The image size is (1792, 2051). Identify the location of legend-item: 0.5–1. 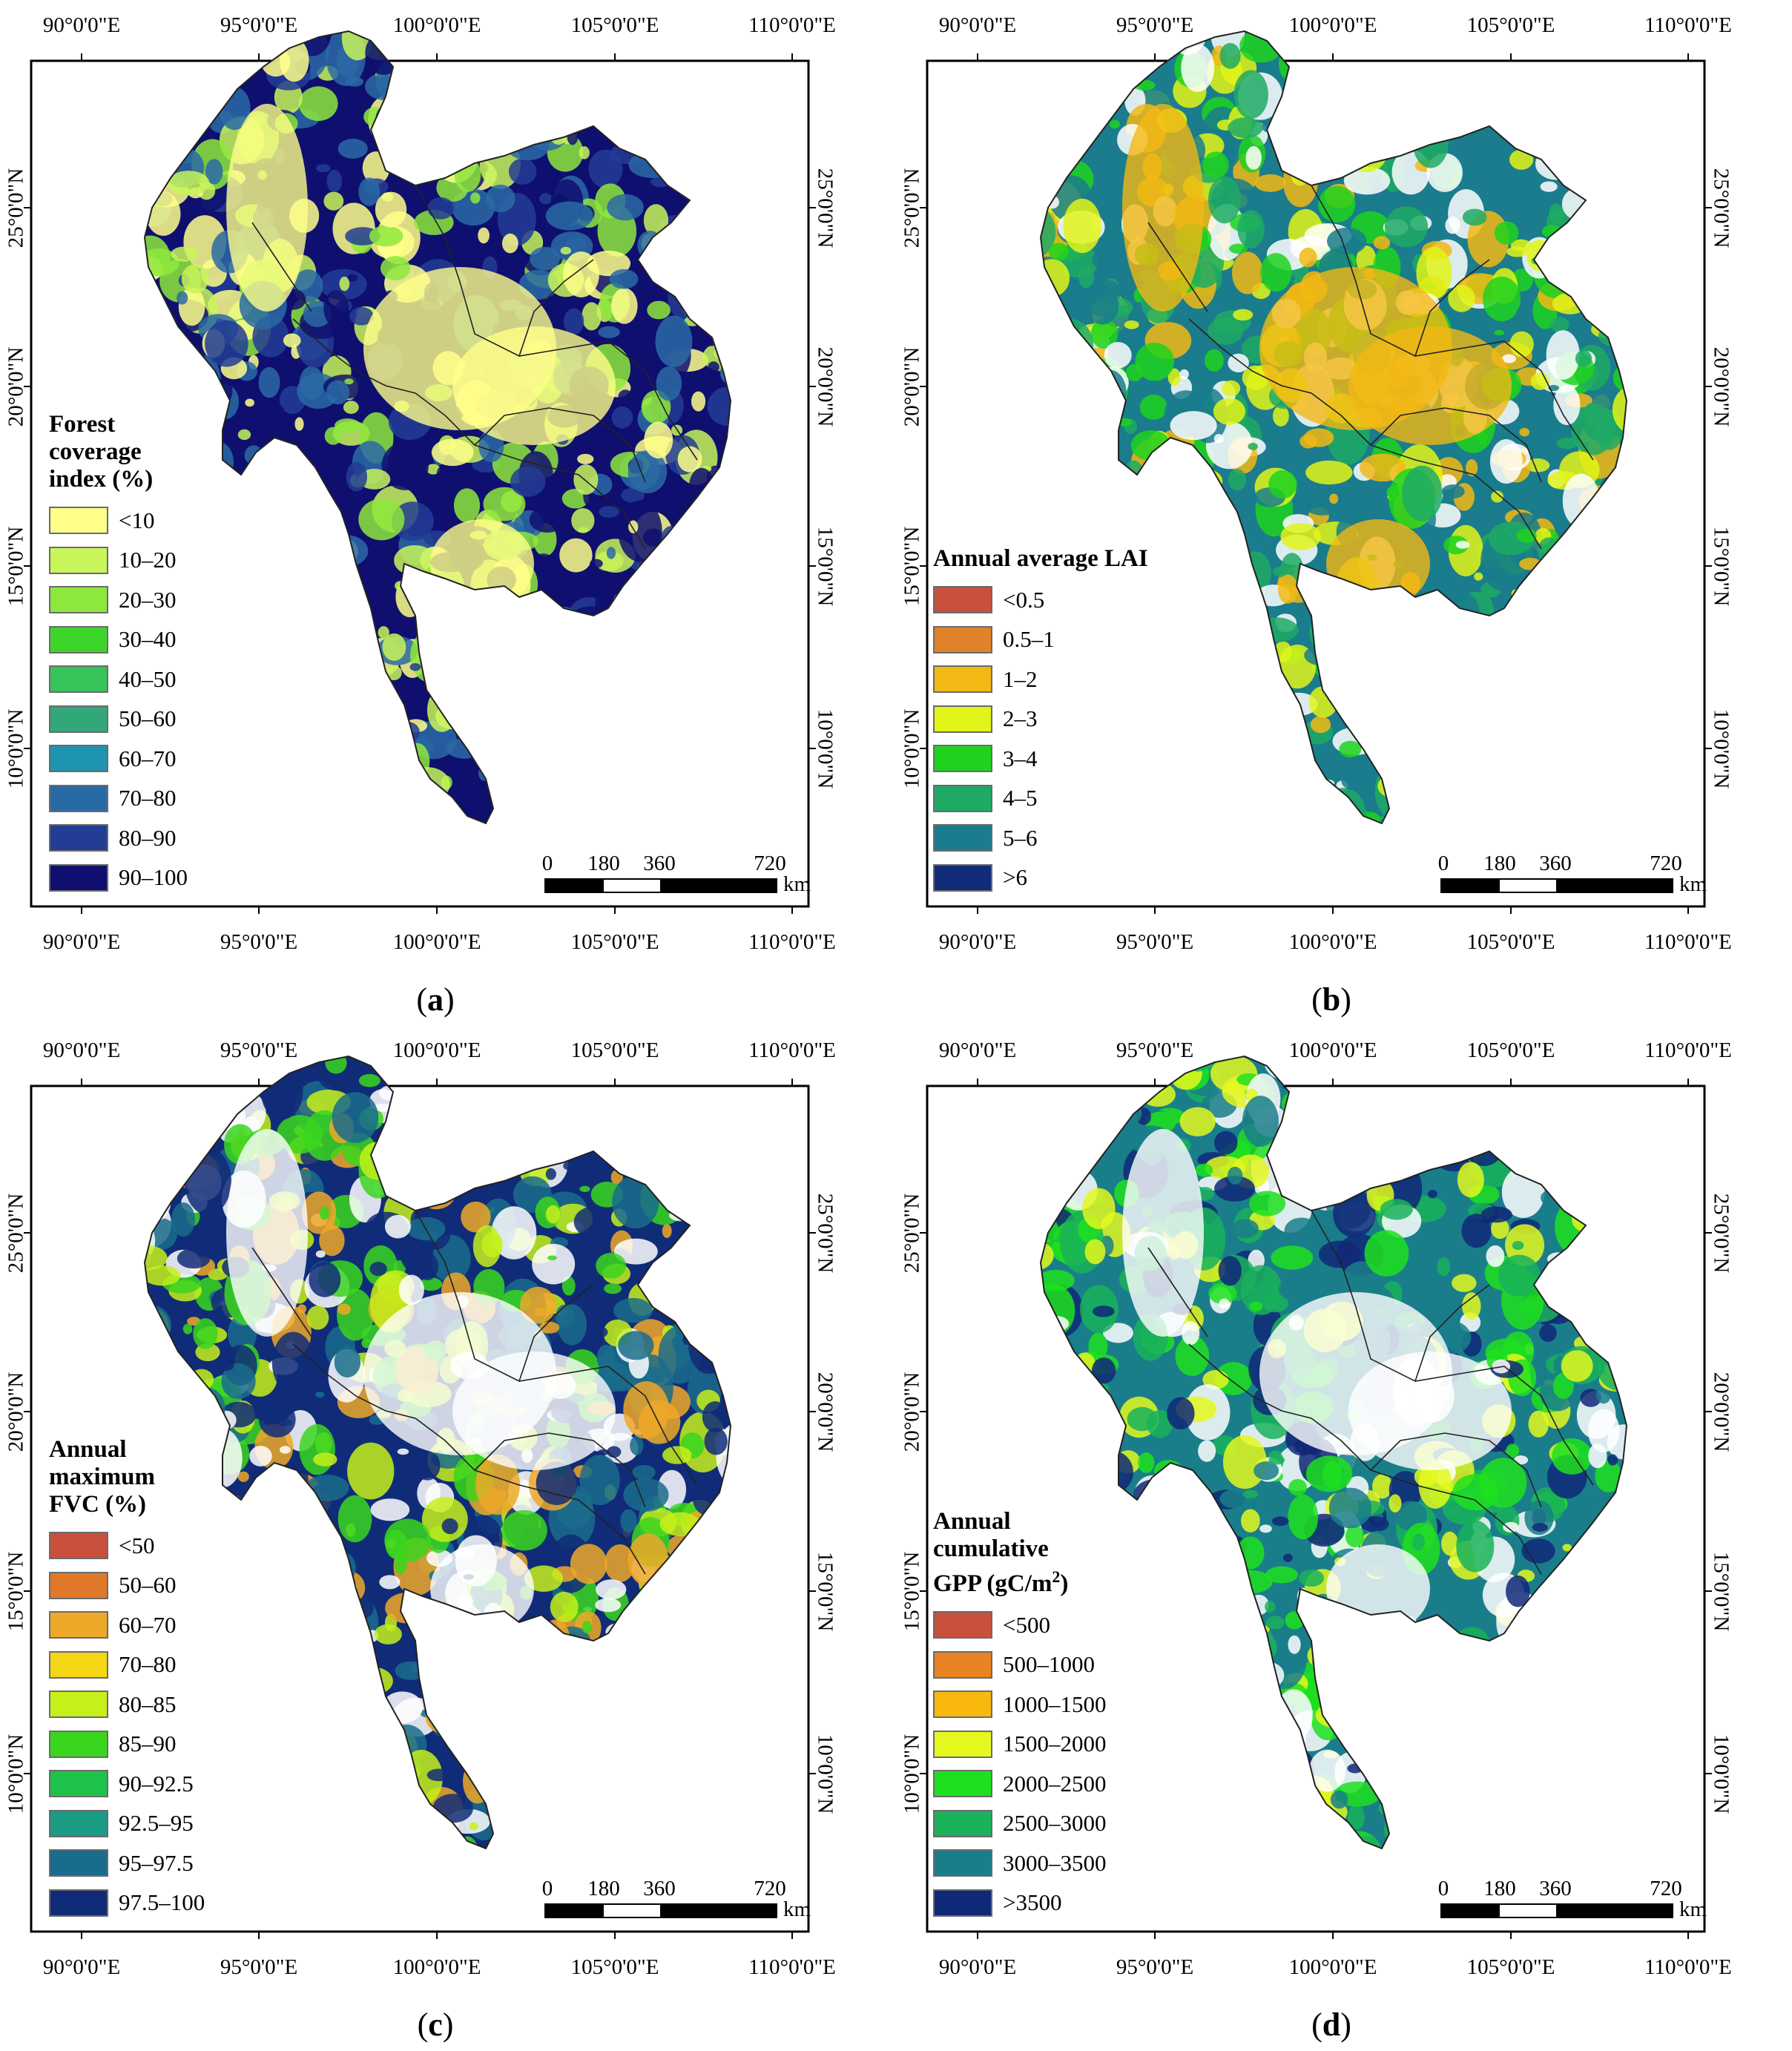
(1041, 640).